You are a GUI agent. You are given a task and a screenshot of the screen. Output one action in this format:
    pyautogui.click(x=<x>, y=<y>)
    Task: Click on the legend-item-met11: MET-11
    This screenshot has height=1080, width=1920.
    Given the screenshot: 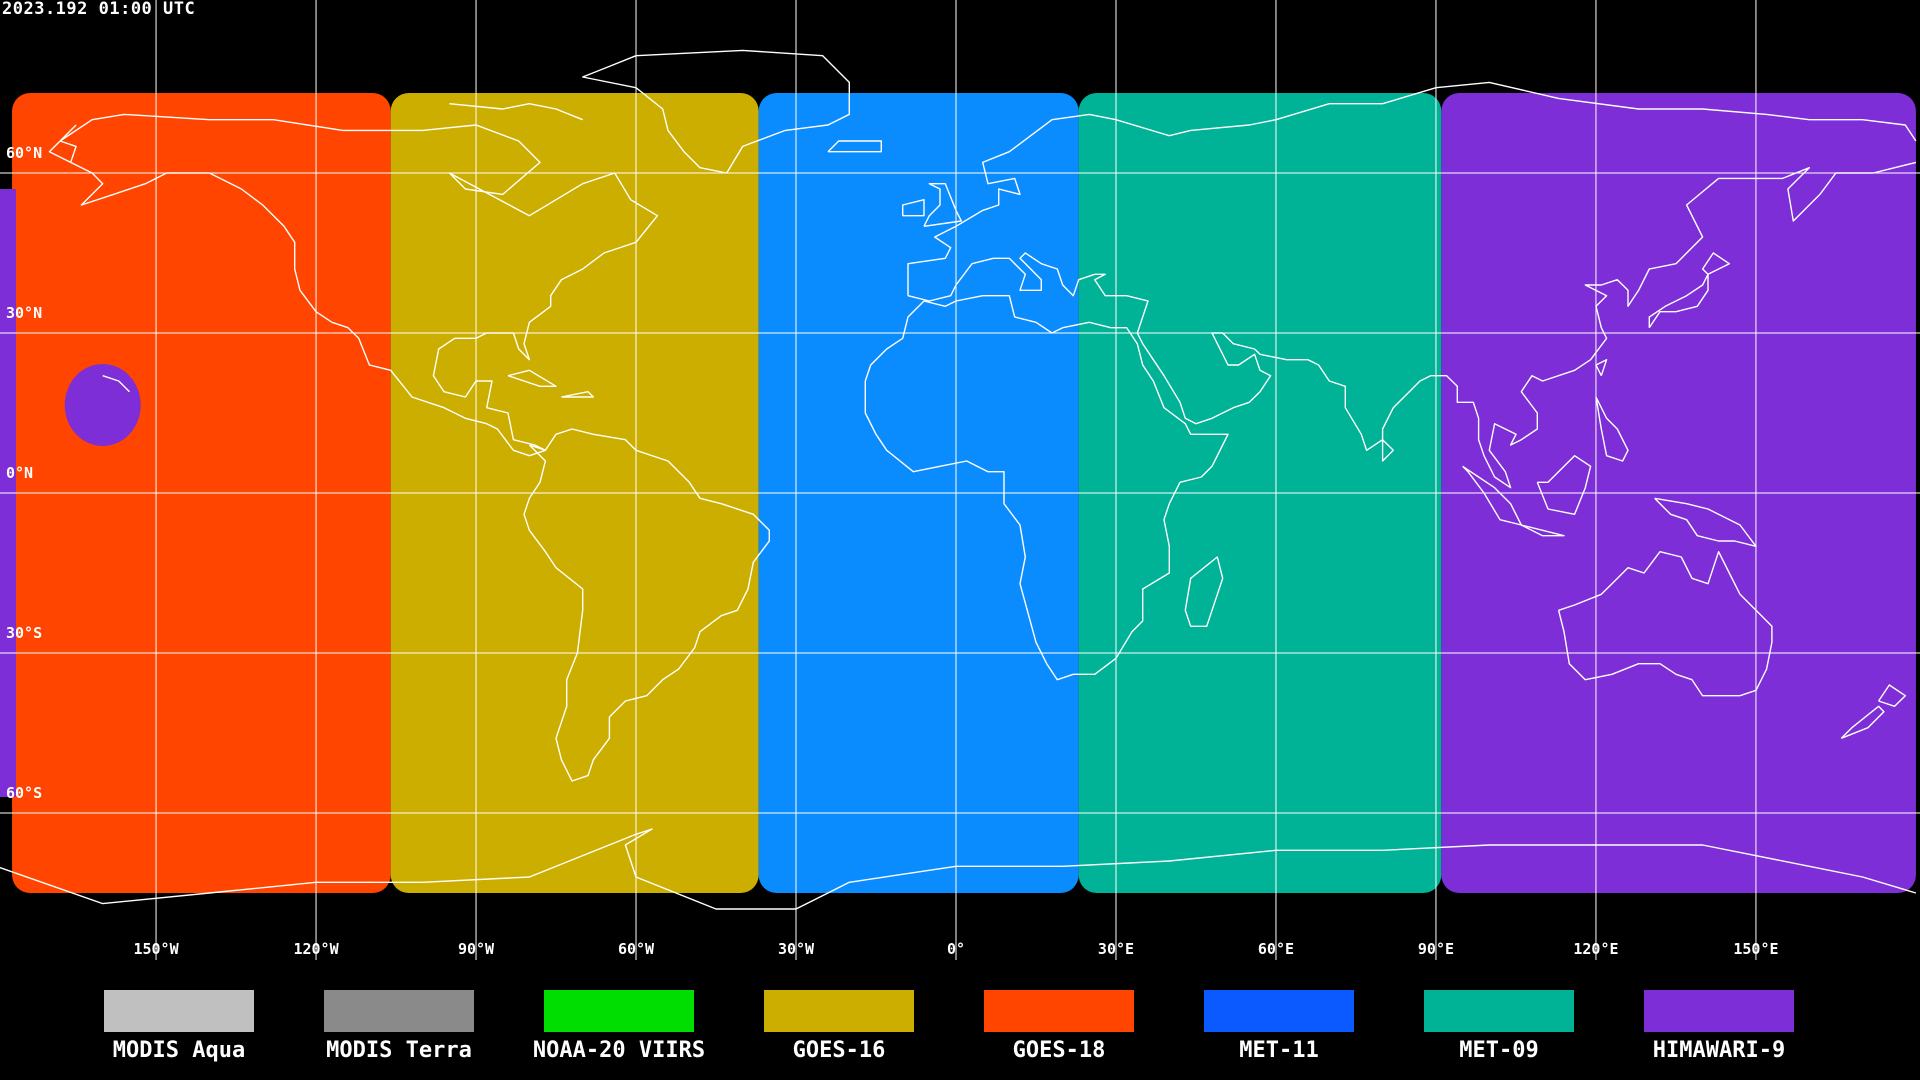 What is the action you would take?
    pyautogui.click(x=1279, y=1026)
    